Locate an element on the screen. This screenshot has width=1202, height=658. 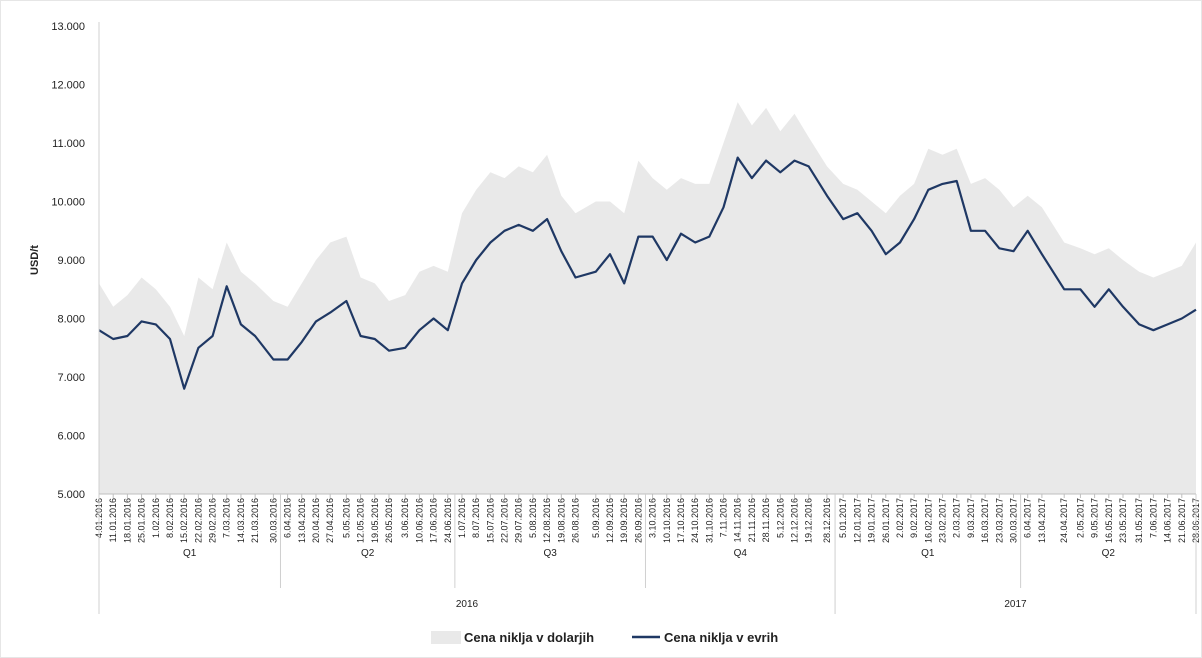
legend-swatch-dollars is located at coordinates (446, 637).